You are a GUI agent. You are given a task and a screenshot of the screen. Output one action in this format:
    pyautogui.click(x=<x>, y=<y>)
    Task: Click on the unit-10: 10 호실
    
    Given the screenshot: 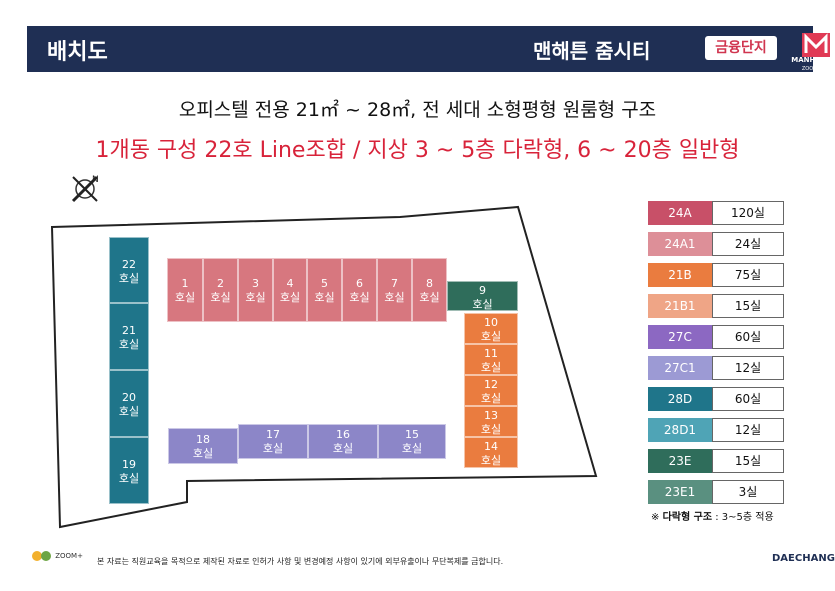 What is the action you would take?
    pyautogui.click(x=491, y=328)
    